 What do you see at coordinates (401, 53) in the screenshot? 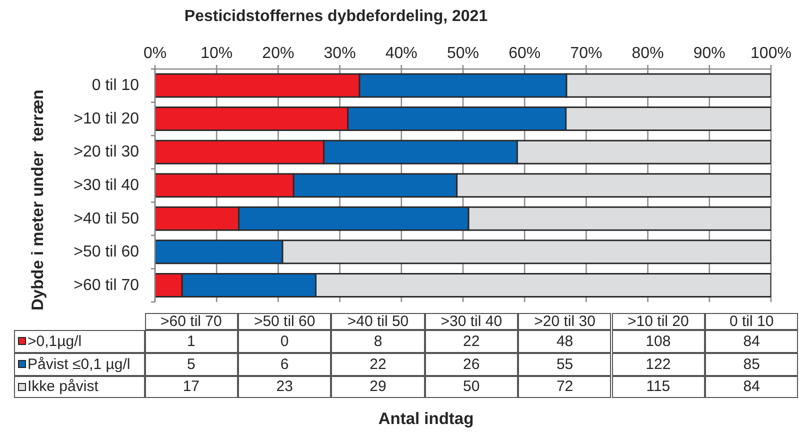
I see `x-tick-label: 40%` at bounding box center [401, 53].